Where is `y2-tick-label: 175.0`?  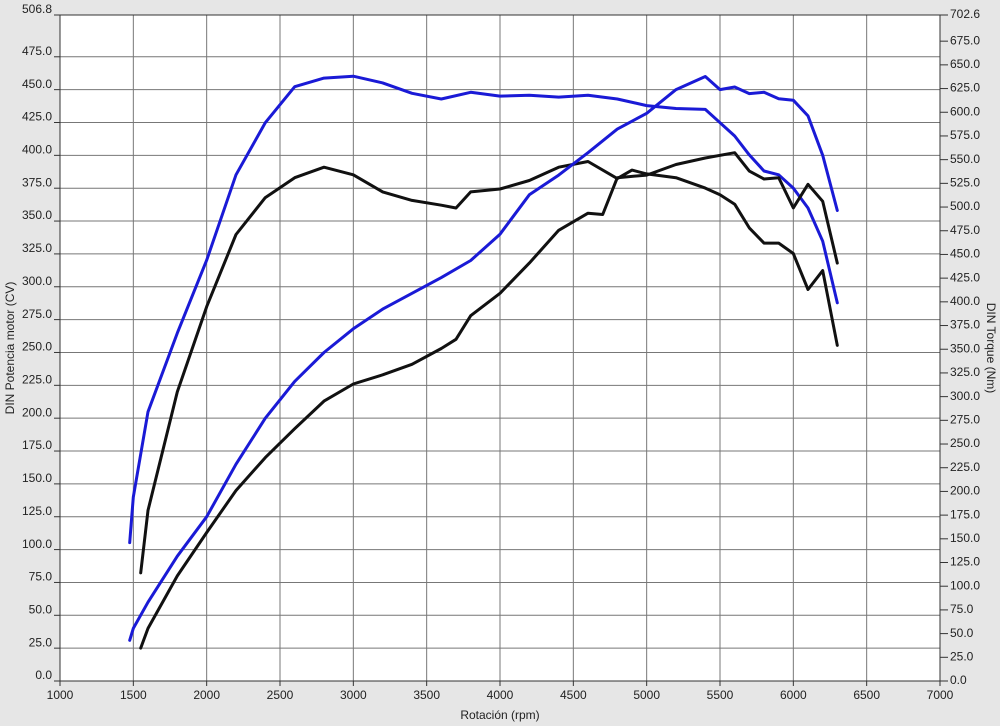 y2-tick-label: 175.0 is located at coordinates (965, 514).